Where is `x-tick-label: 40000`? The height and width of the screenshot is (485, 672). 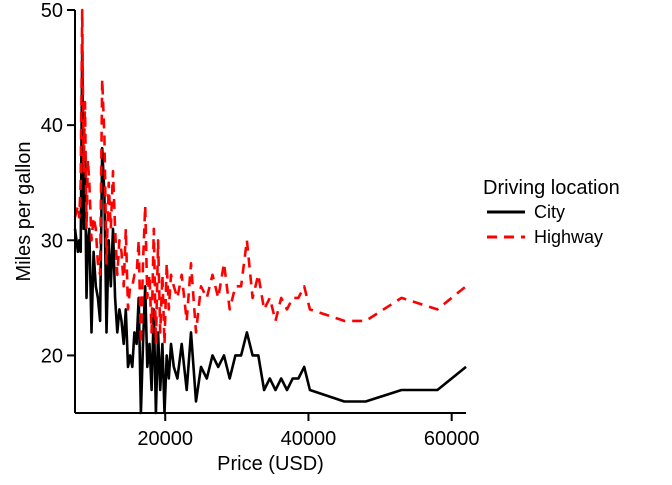
x-tick-label: 40000 is located at coordinates (309, 439).